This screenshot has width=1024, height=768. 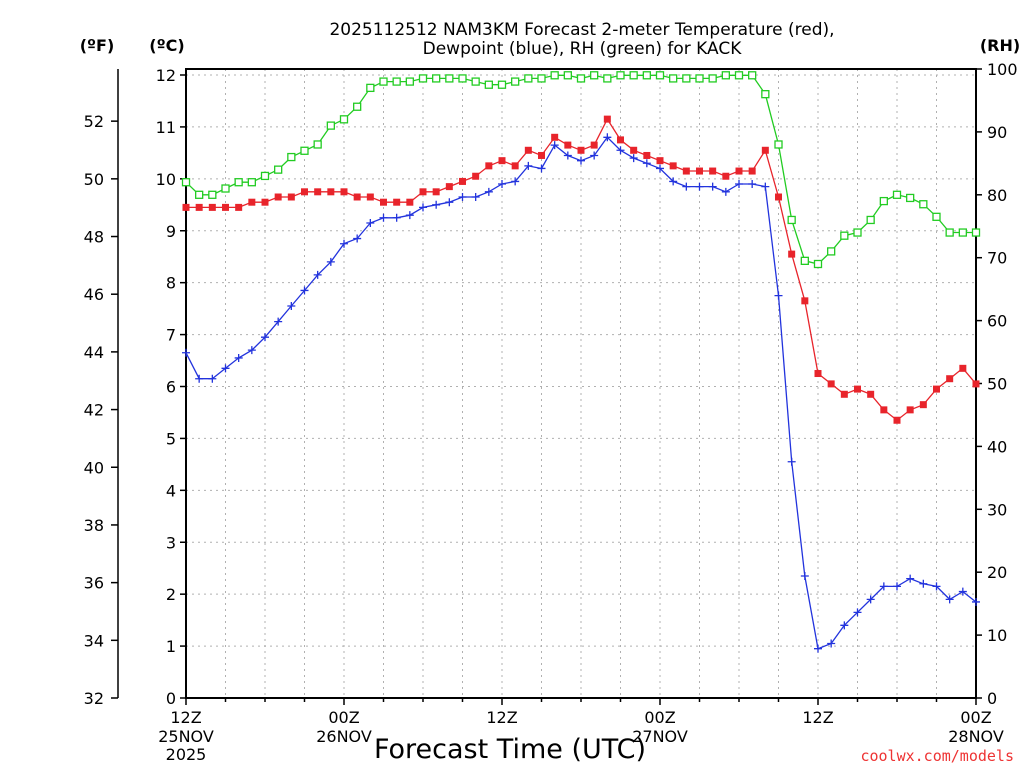 I want to click on rh-tick-label: 90, so click(x=997, y=132).